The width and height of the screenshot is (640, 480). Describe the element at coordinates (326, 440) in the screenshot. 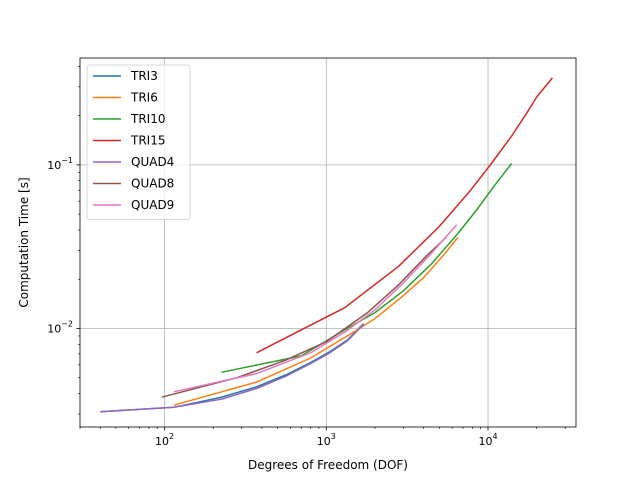

I see `x-tick-label: 10³` at that location.